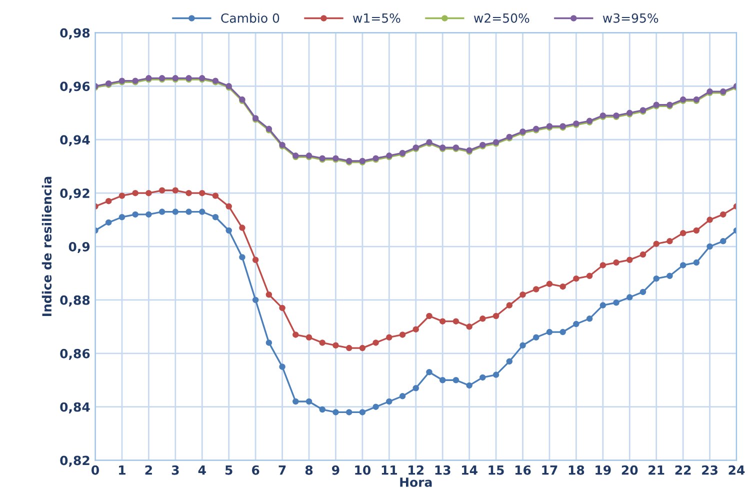  Describe the element at coordinates (630, 18) in the screenshot. I see `legend-label: w3=95%` at that location.